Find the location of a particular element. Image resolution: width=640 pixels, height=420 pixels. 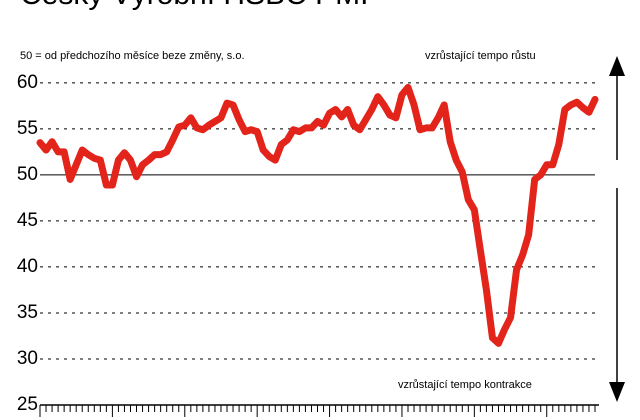

y-tick-label: 55 is located at coordinates (27, 128).